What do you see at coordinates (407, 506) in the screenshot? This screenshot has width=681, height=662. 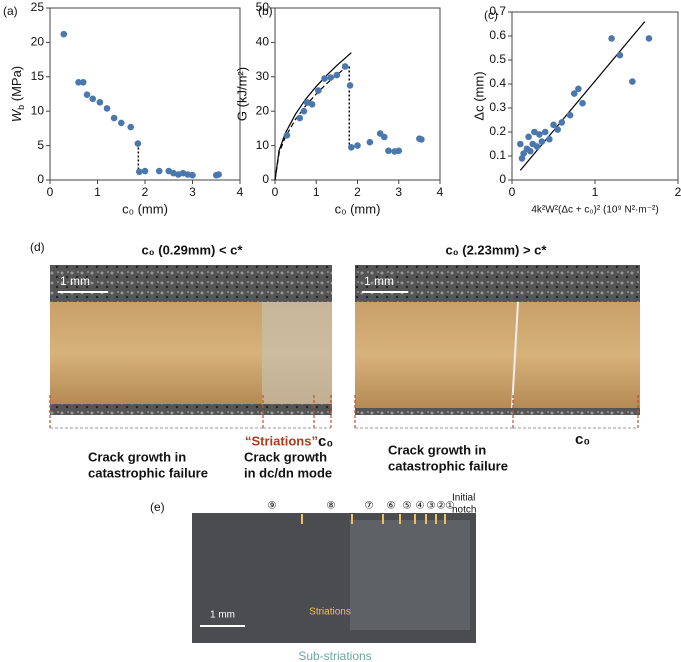 I see `step-number: ⑤` at bounding box center [407, 506].